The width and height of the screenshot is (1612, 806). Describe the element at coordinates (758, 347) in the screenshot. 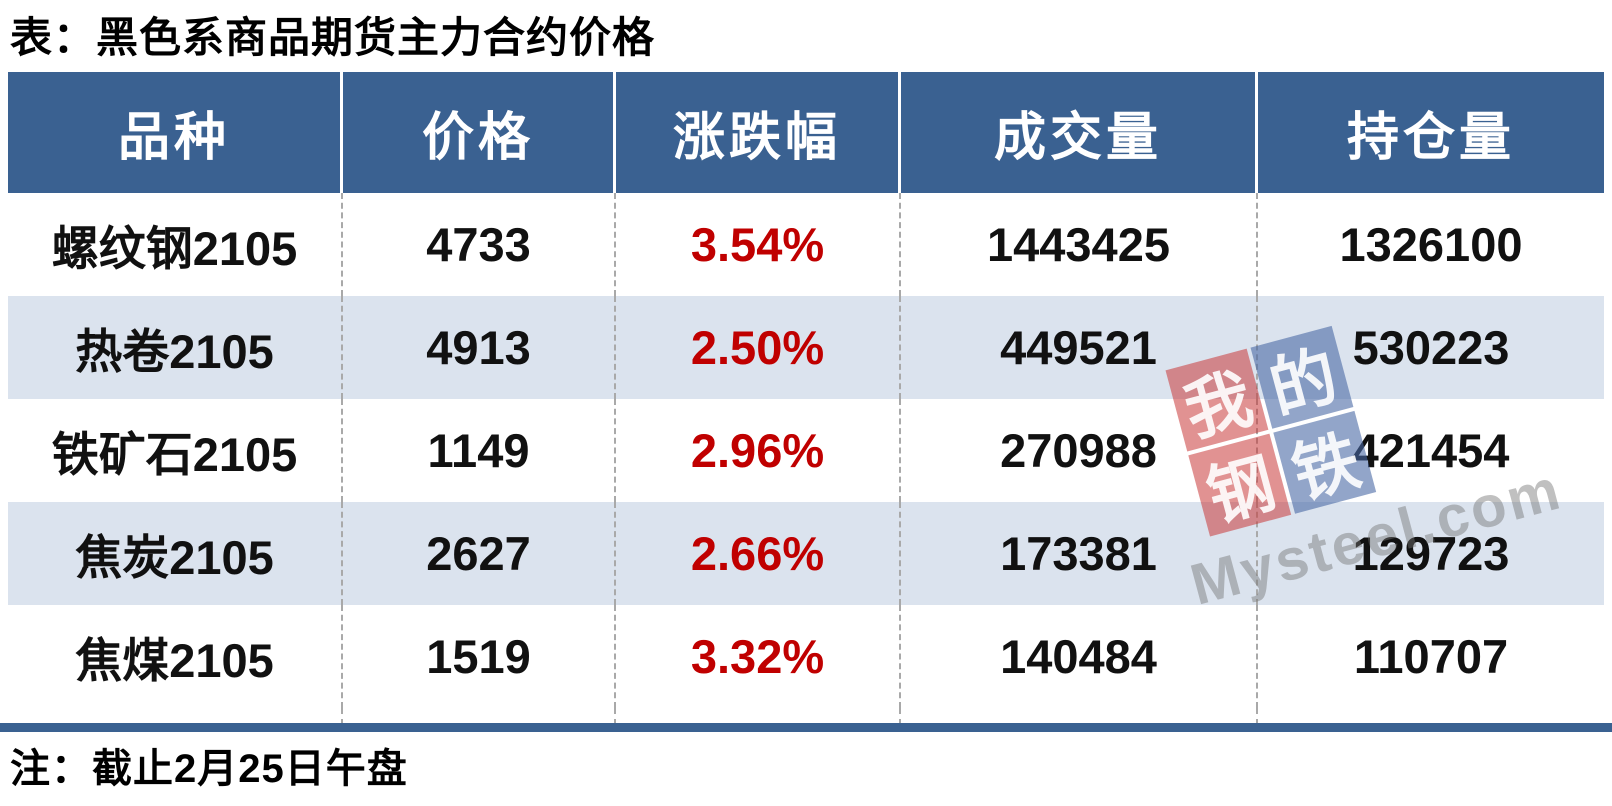

I see `change-cell: 2.50%` at that location.